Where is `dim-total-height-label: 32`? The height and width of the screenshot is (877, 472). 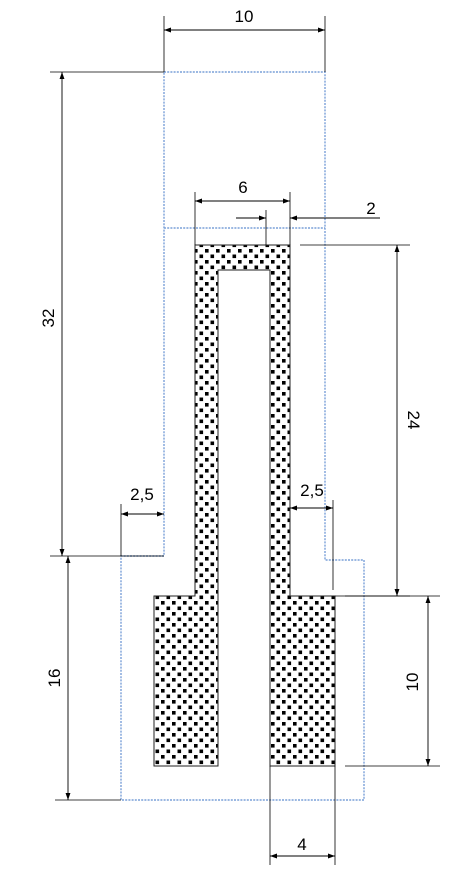 dim-total-height-label: 32 is located at coordinates (48, 318).